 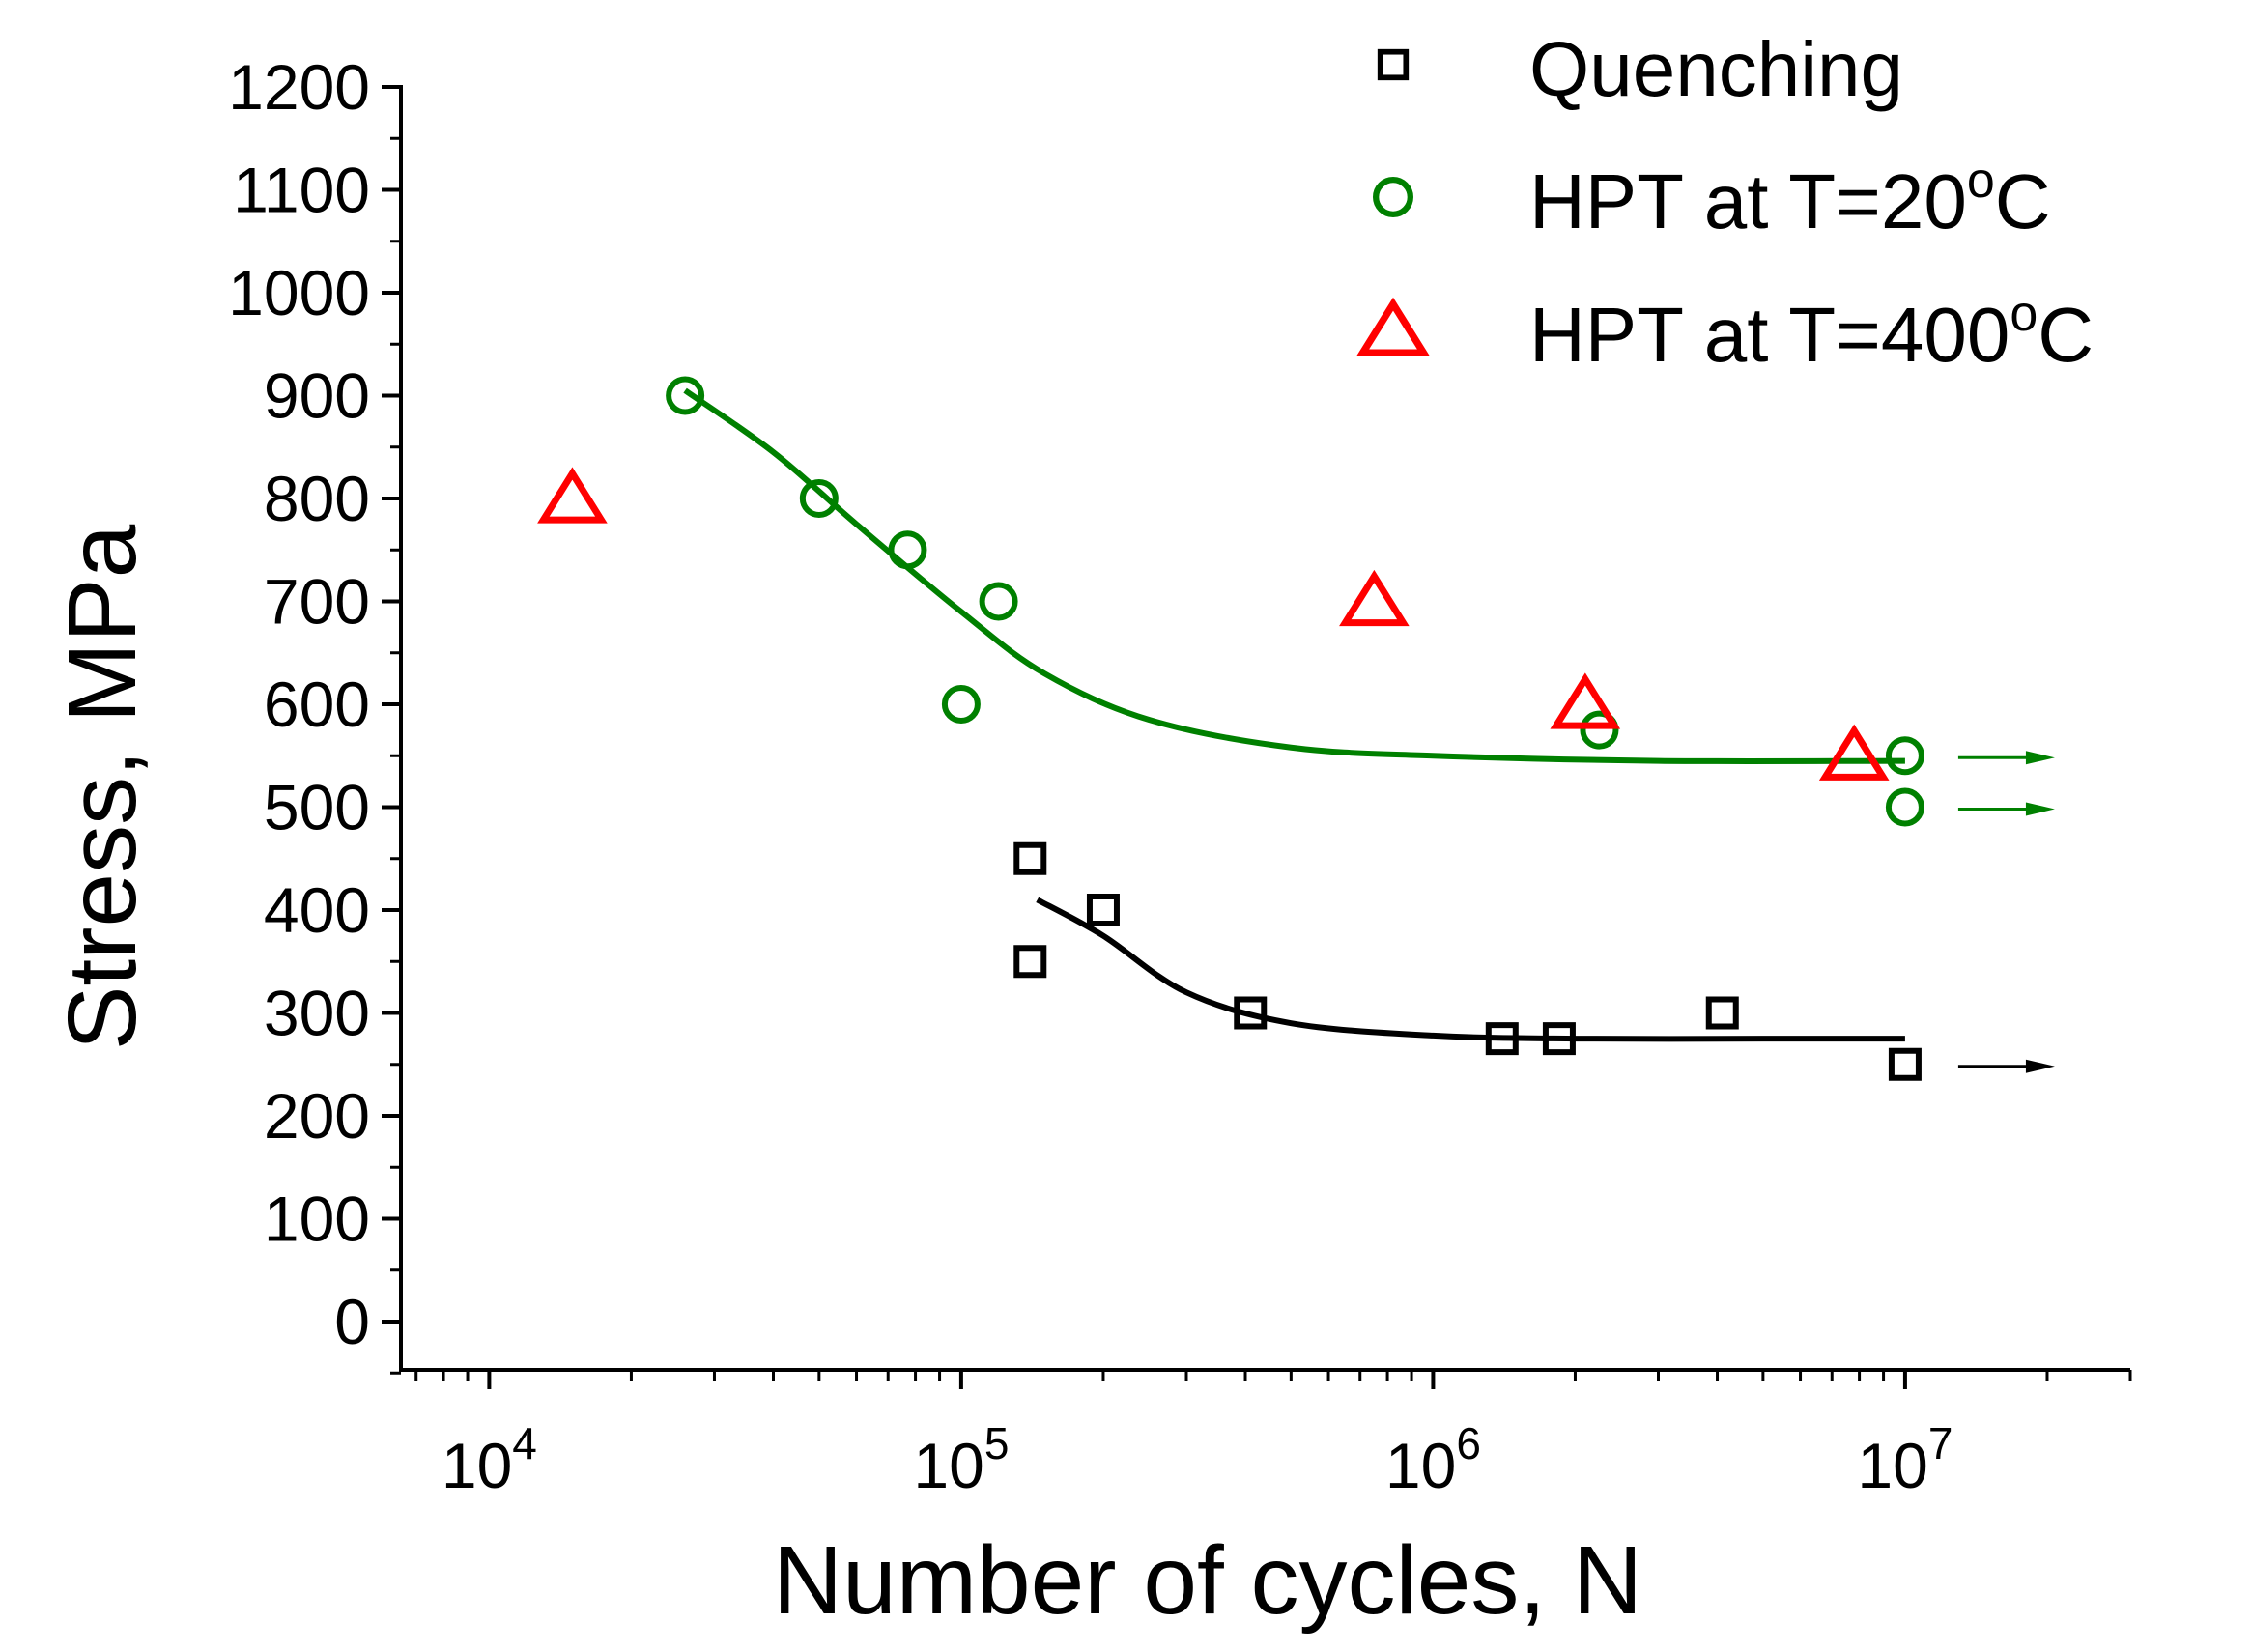 I want to click on x-tick-label: 10⁵, so click(x=961, y=1459).